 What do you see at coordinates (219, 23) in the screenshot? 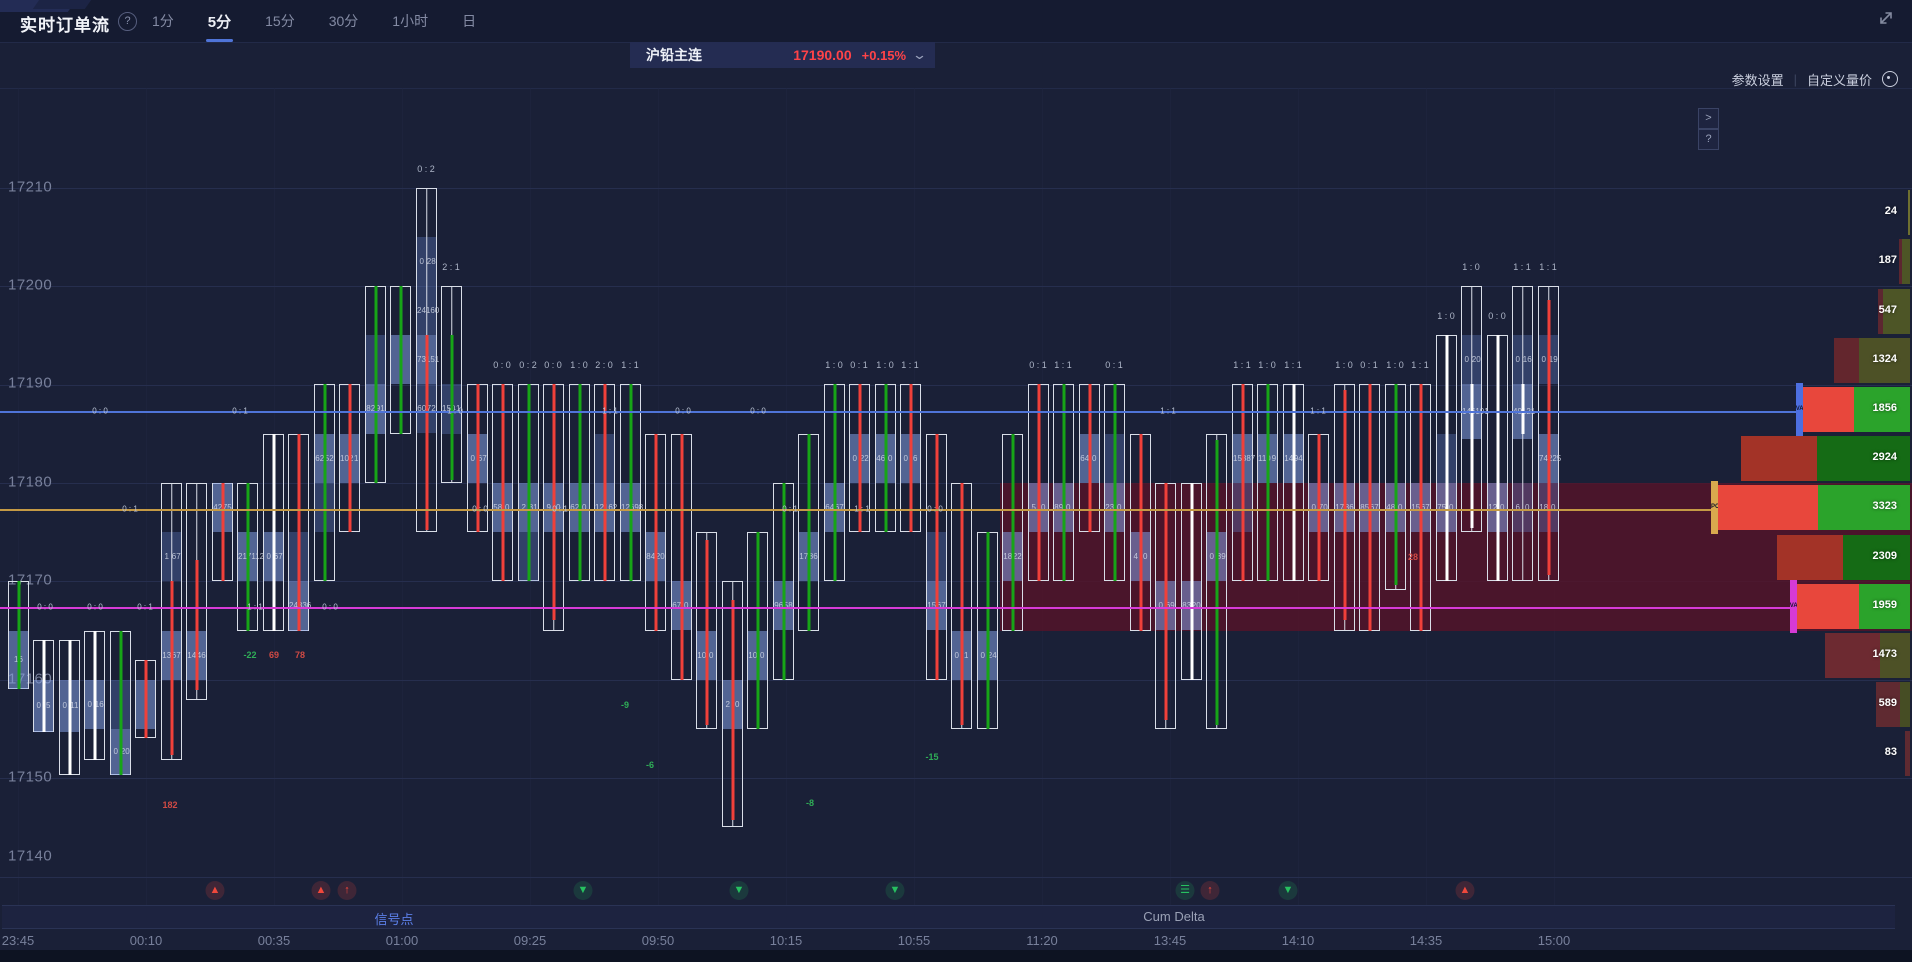
I see `tab-interval-5分: 5分` at bounding box center [219, 23].